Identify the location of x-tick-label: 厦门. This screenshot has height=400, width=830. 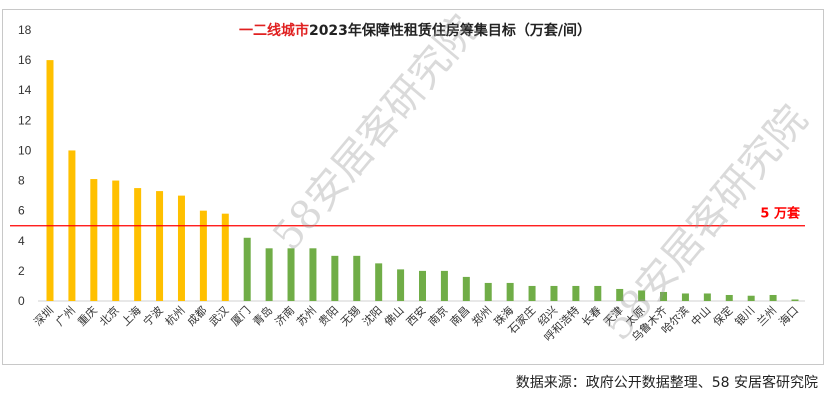
(240, 315).